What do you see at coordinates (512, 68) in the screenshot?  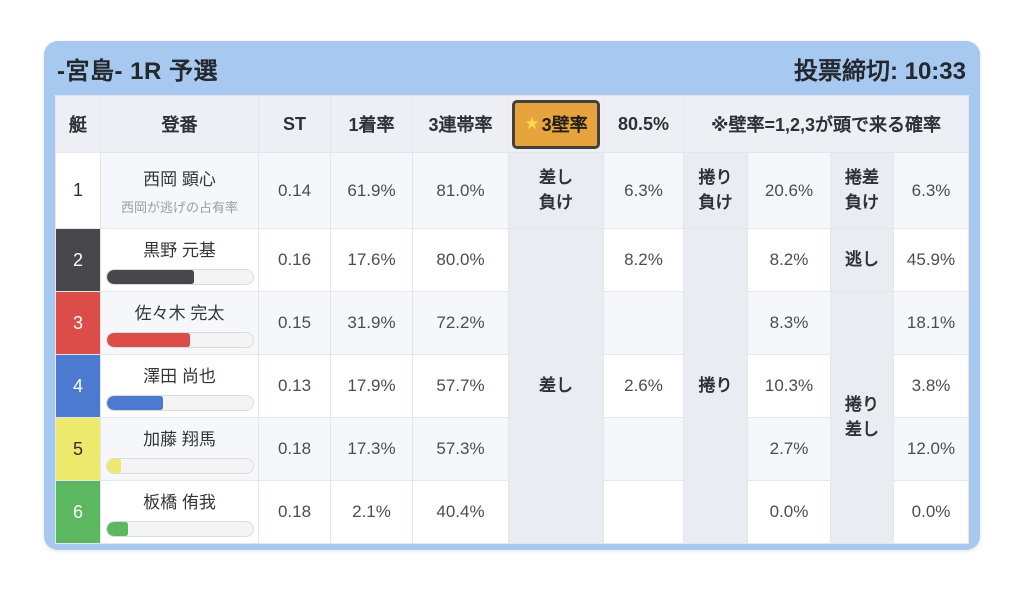 I see `race-card-header: -宮島- 1R 予選 投票締切: 10:33` at bounding box center [512, 68].